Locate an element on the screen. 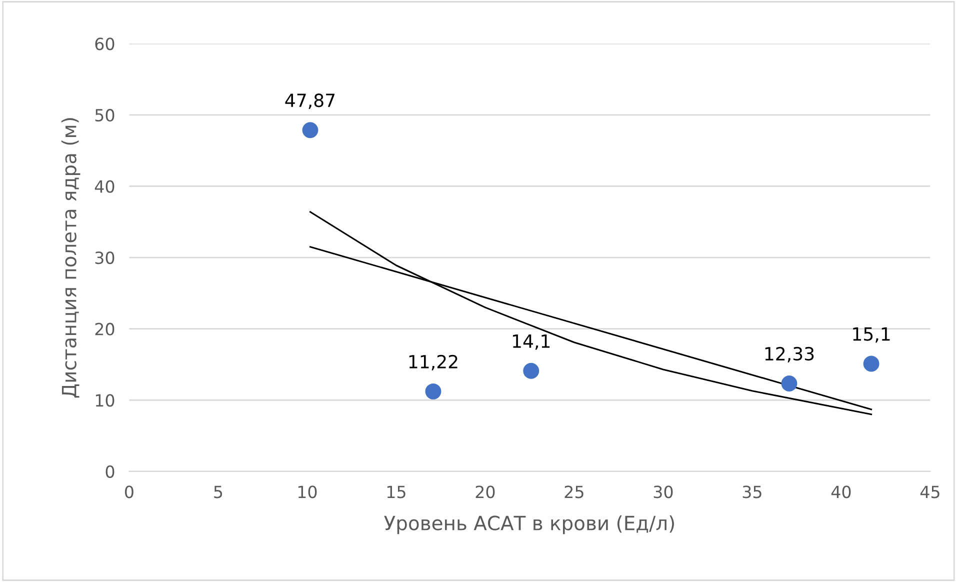 This screenshot has width=957, height=582. x-tick-label: 45 is located at coordinates (930, 492).